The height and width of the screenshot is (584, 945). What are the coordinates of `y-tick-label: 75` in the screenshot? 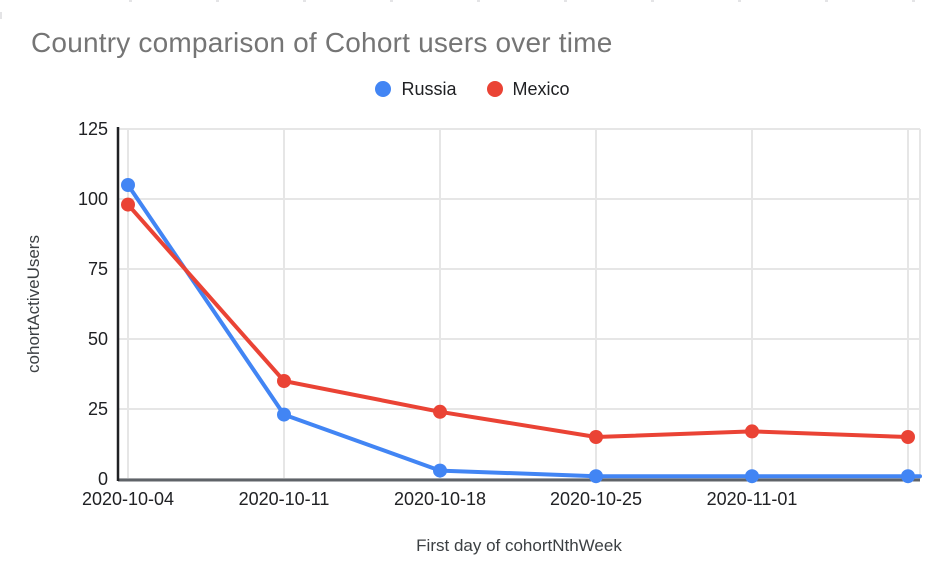 It's located at (97, 269).